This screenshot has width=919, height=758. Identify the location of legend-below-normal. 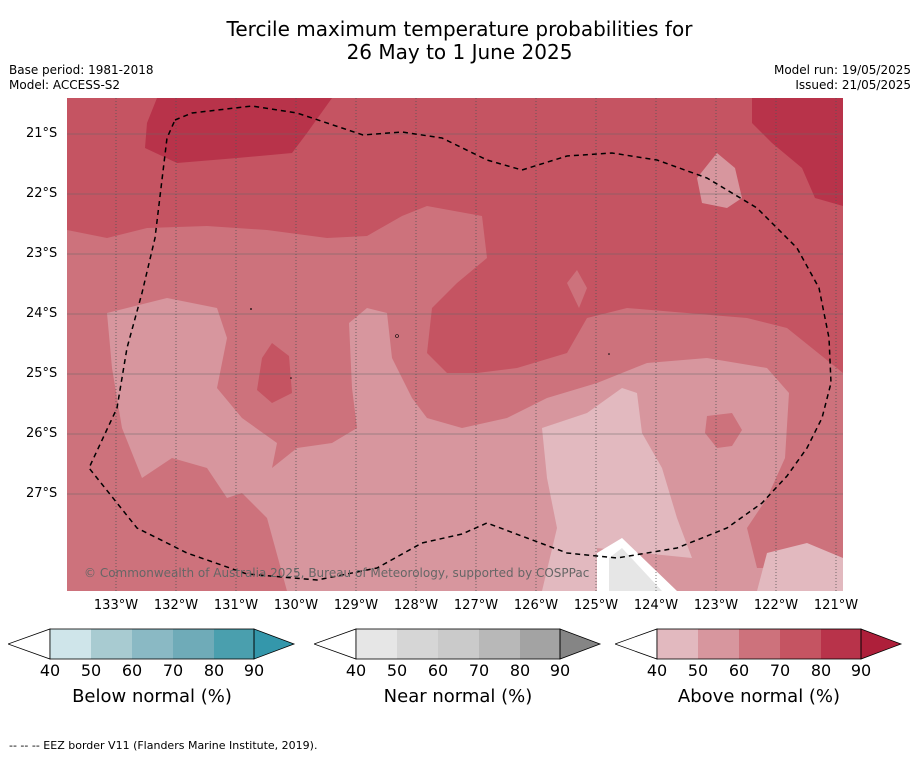
(151, 646).